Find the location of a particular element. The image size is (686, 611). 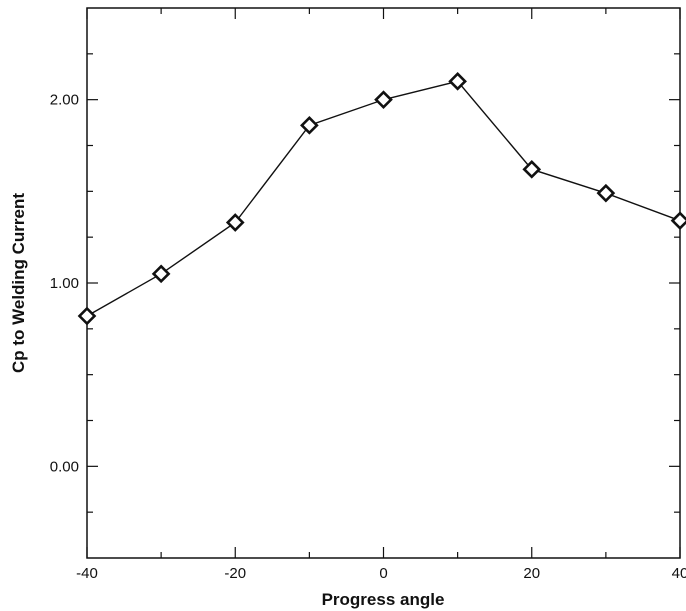

y-axis-title: Cp to Welding Current is located at coordinates (18, 283).